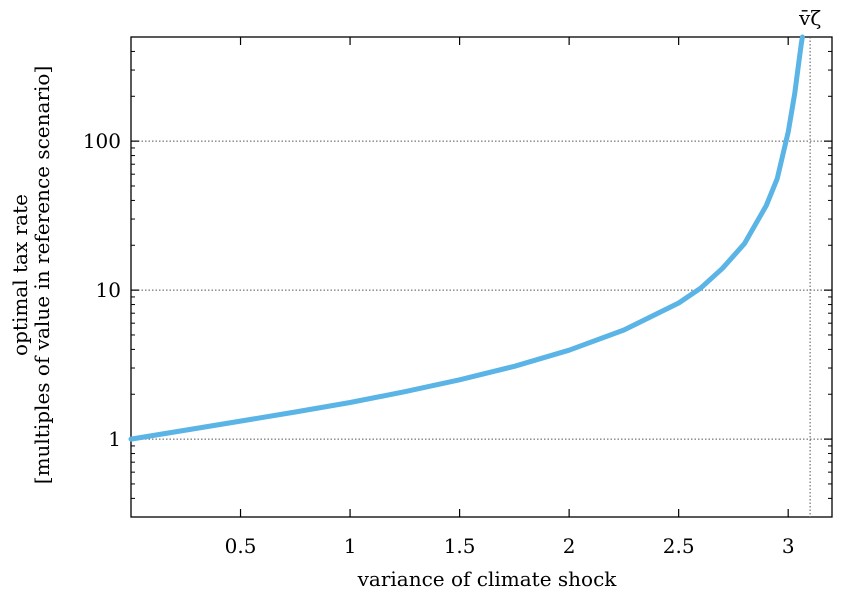 The width and height of the screenshot is (845, 592). What do you see at coordinates (679, 546) in the screenshot?
I see `x-tick-label: 2.5` at bounding box center [679, 546].